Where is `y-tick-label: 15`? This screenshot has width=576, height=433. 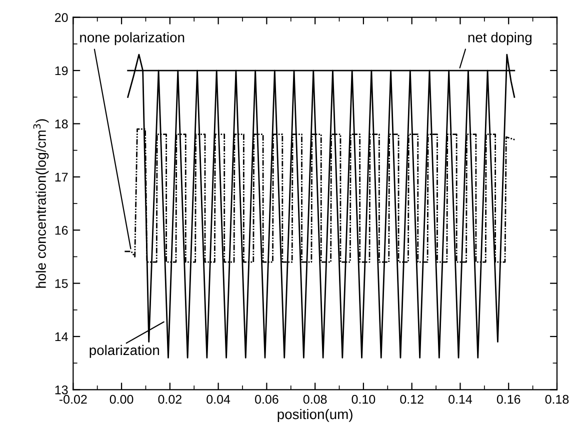
y-tick-label: 15 is located at coordinates (61, 283).